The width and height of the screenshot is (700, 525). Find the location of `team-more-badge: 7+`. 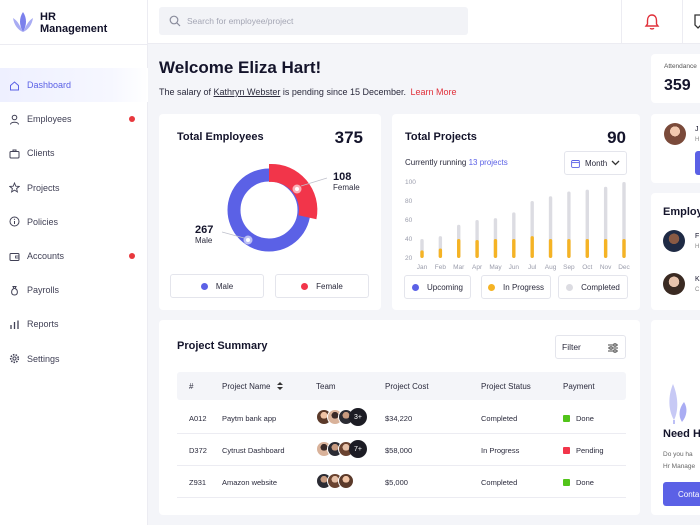

team-more-badge: 7+ is located at coordinates (358, 449).